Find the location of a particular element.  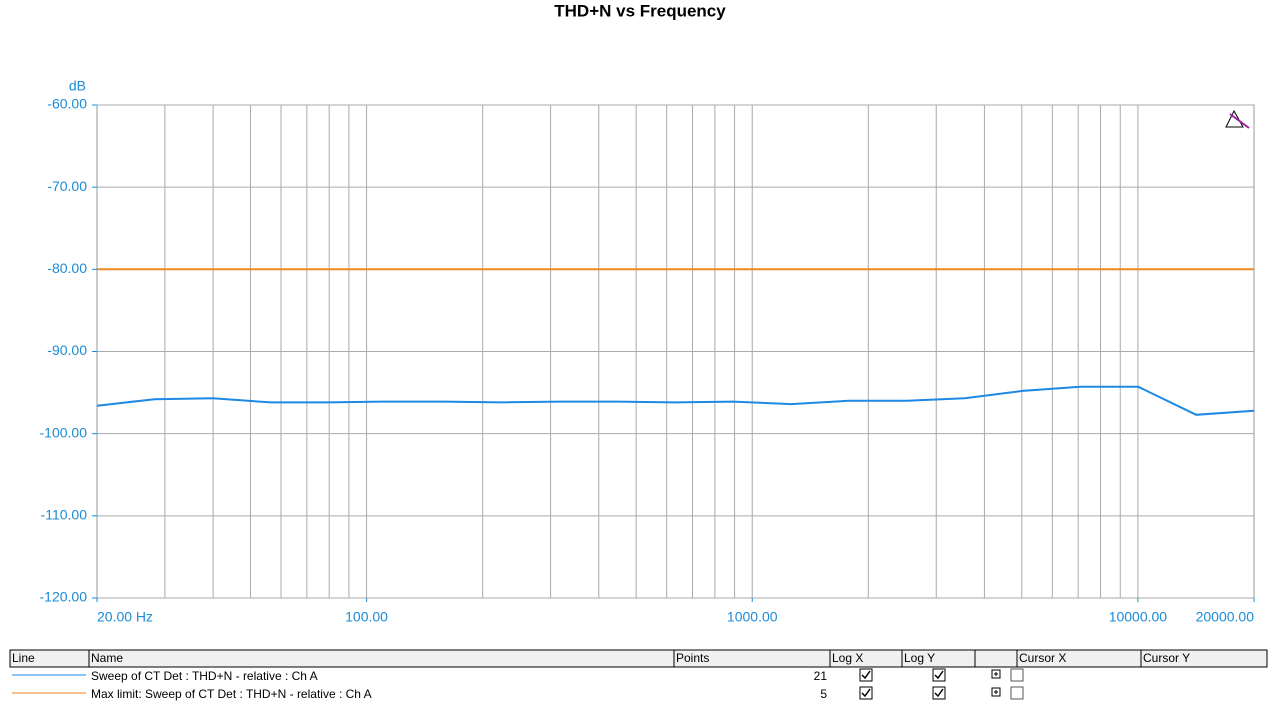

x-tick-label: 20000.00 is located at coordinates (1225, 617).